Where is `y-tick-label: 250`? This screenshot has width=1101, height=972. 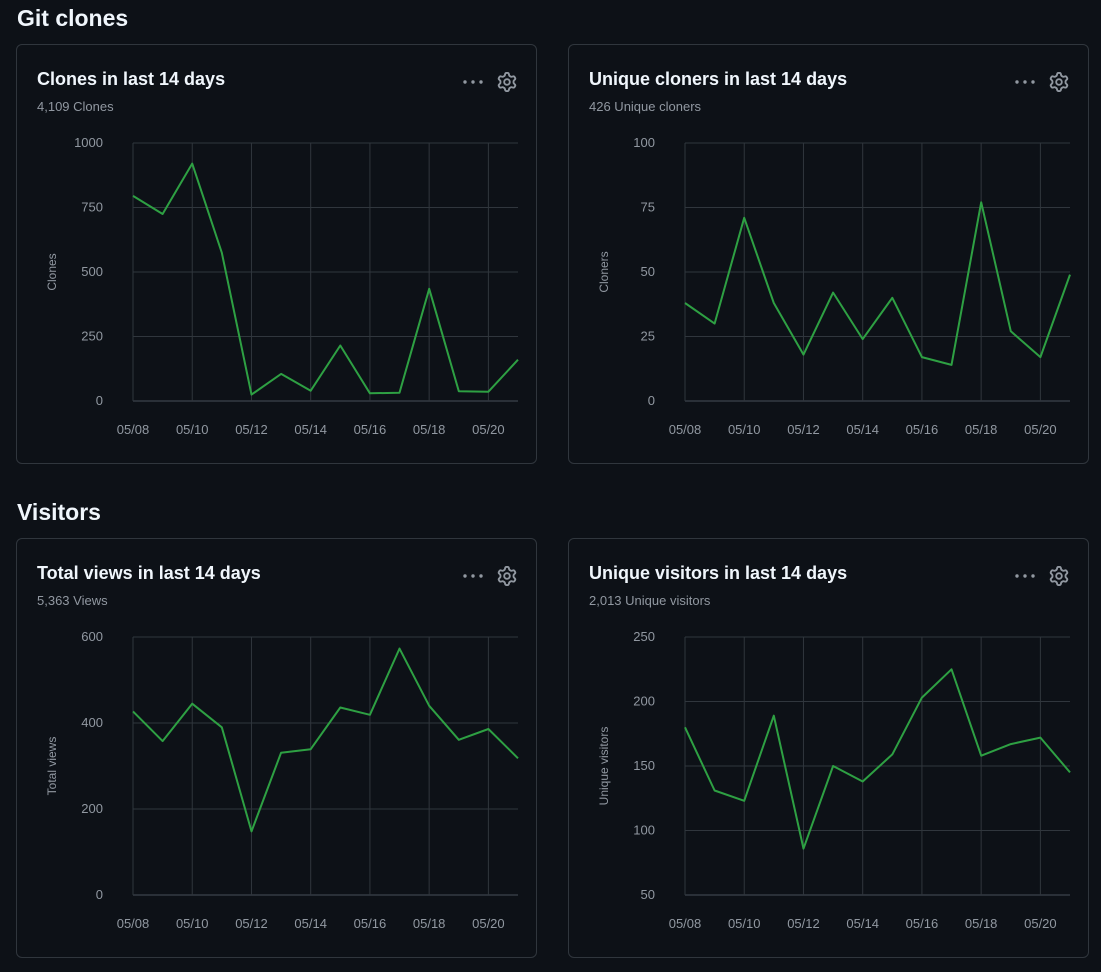
y-tick-label: 250 is located at coordinates (92, 336).